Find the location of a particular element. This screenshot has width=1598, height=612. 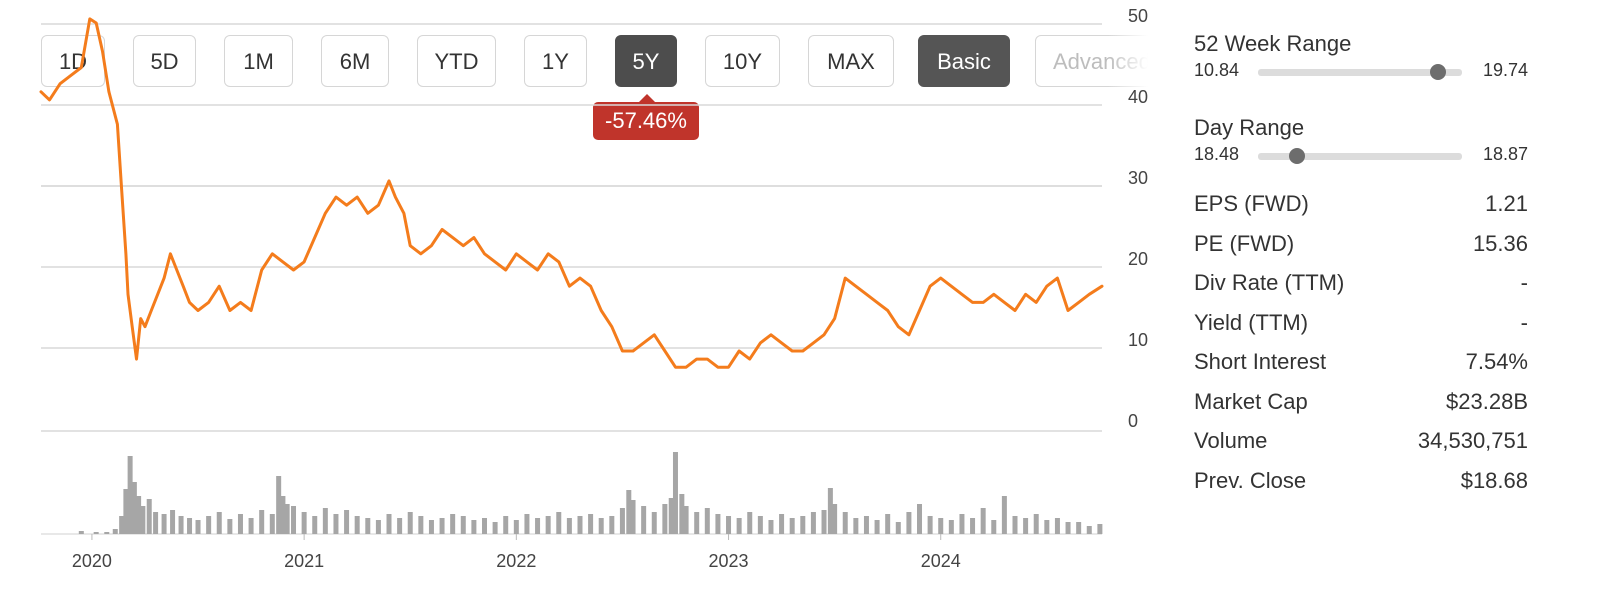

range-button-ytd: YTD is located at coordinates (456, 61).